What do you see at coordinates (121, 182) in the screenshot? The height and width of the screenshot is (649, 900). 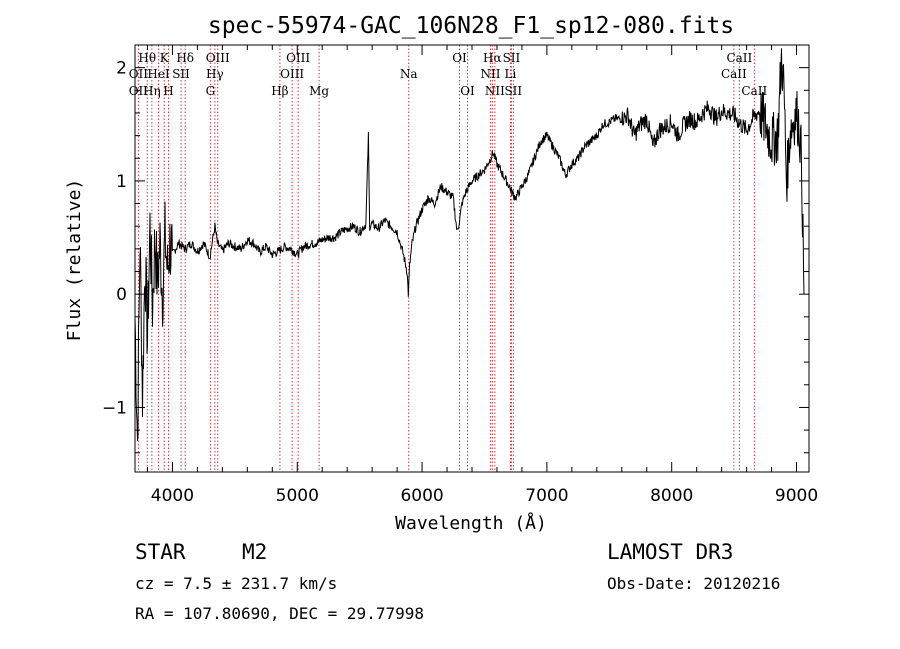 I see `y-tick-label: 1` at bounding box center [121, 182].